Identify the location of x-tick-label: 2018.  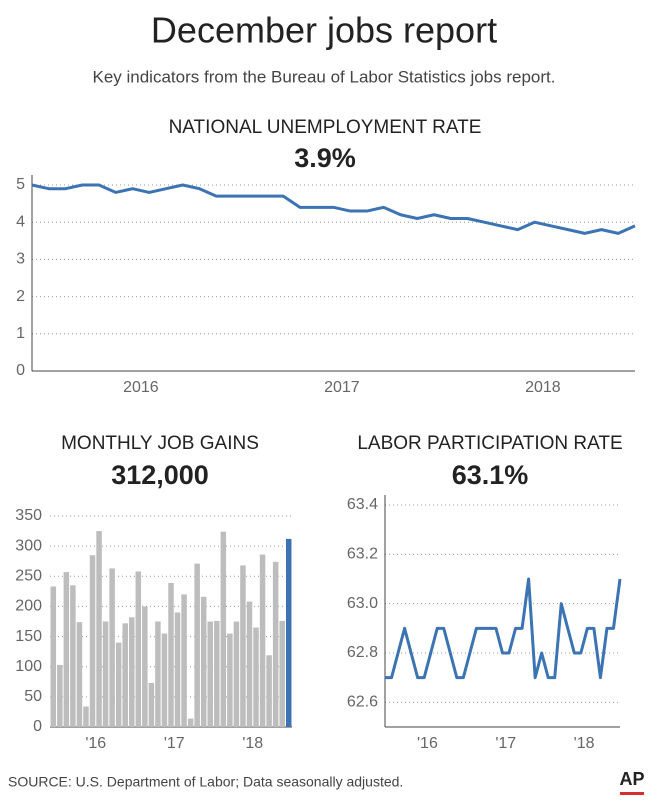
(543, 387).